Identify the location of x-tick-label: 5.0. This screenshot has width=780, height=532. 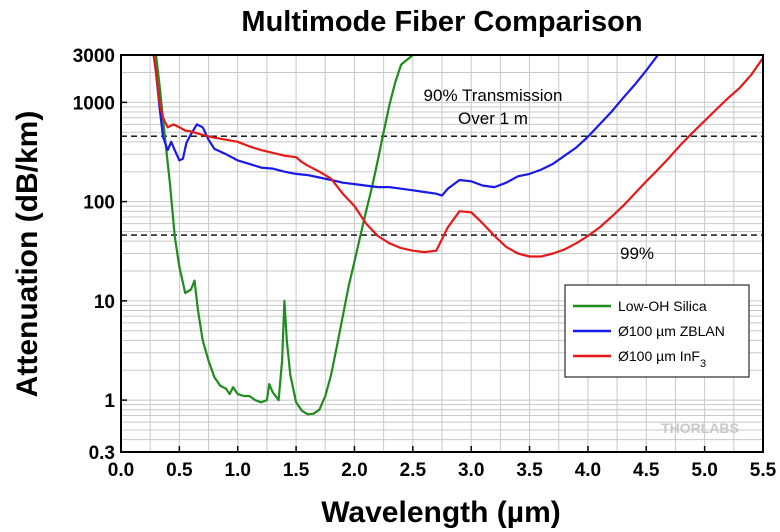
(704, 470).